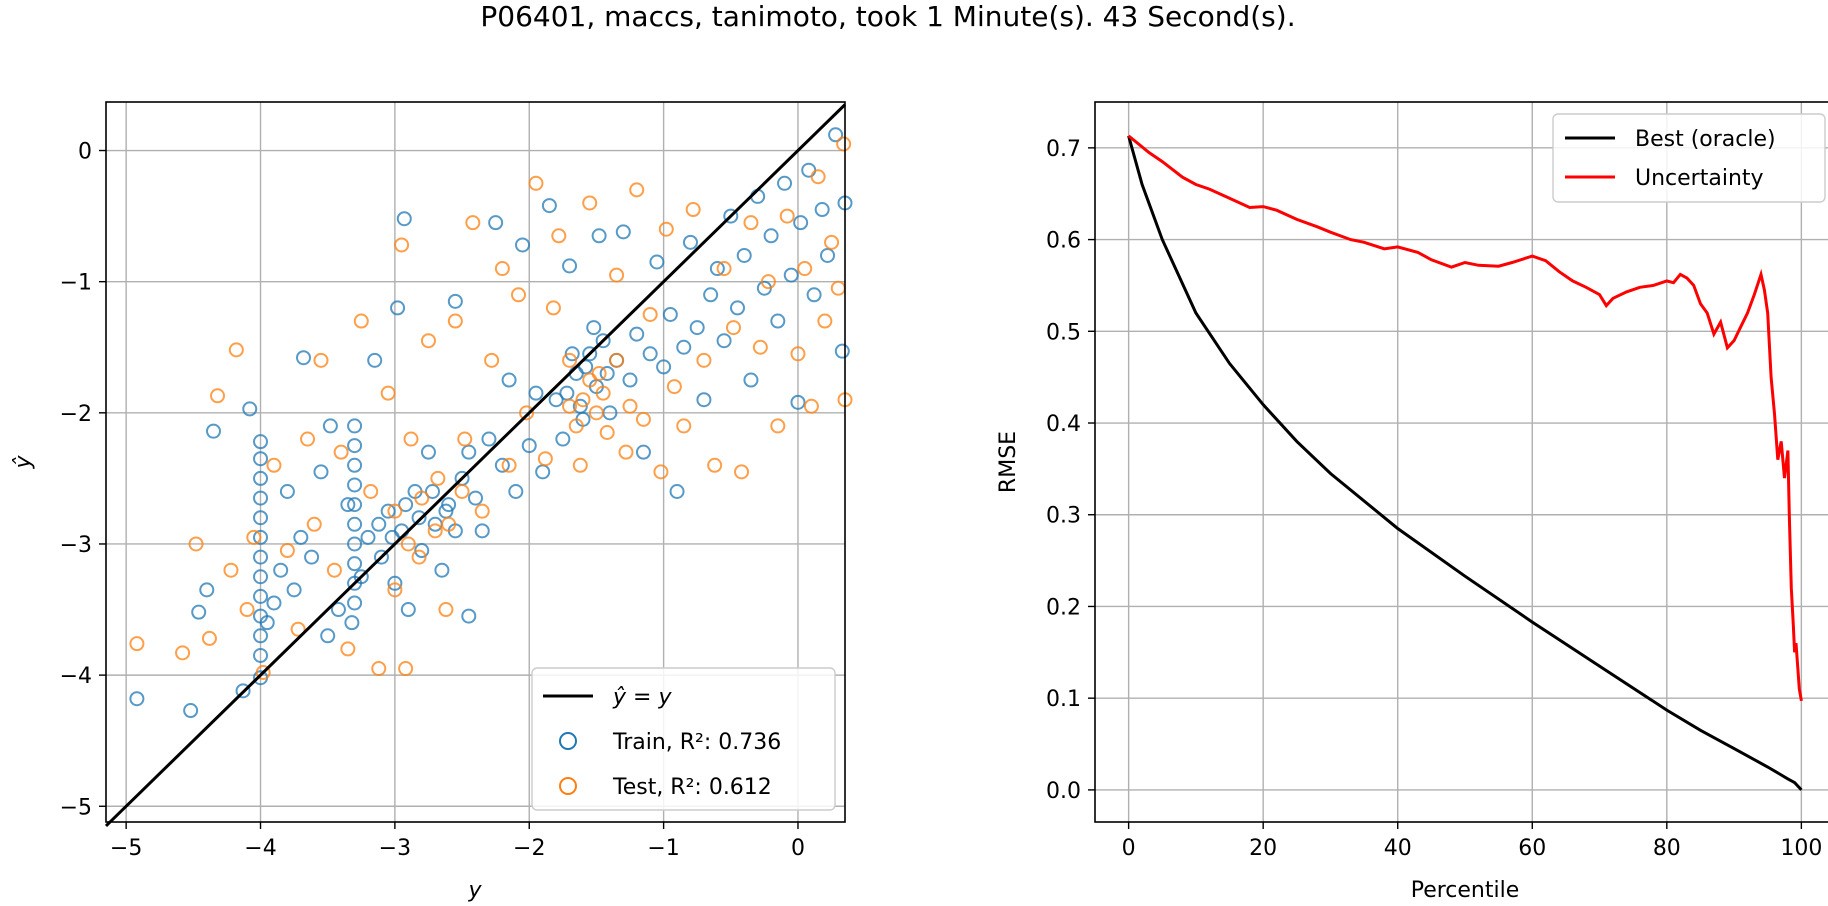 Image resolution: width=1828 pixels, height=906 pixels. I want to click on rmse-y-tick-label: 0.6, so click(1063, 241).